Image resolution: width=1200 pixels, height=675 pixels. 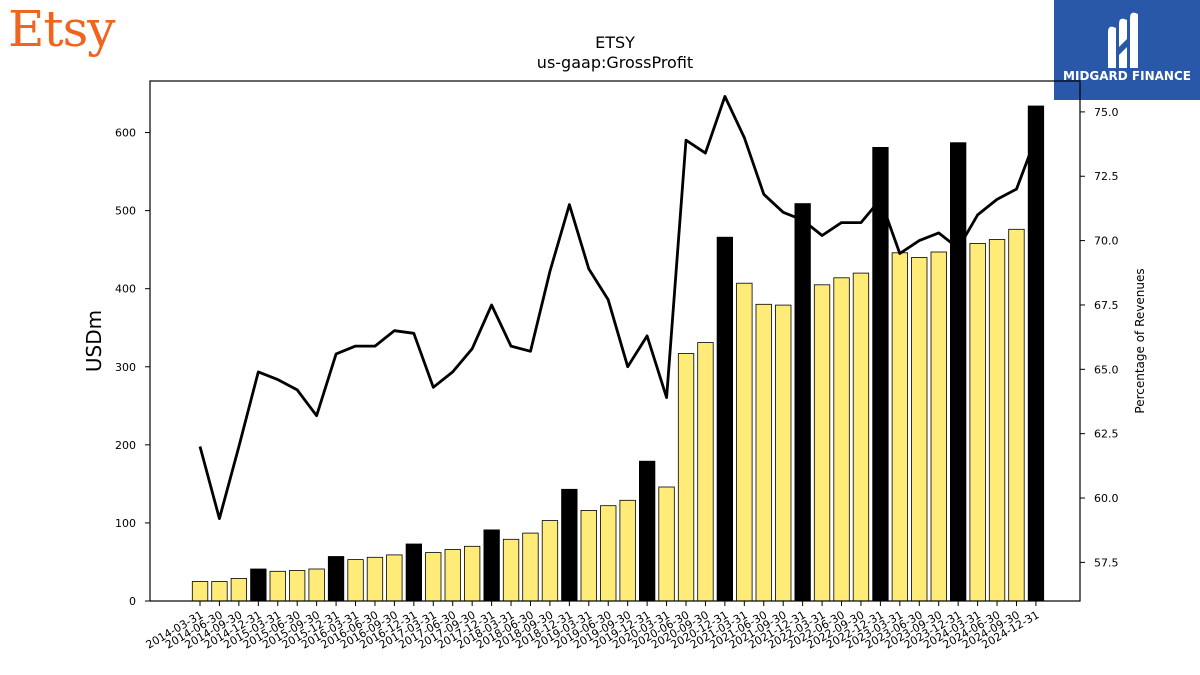 What do you see at coordinates (1140, 340) in the screenshot?
I see `y2-axis-label: Percentage of Revenues` at bounding box center [1140, 340].